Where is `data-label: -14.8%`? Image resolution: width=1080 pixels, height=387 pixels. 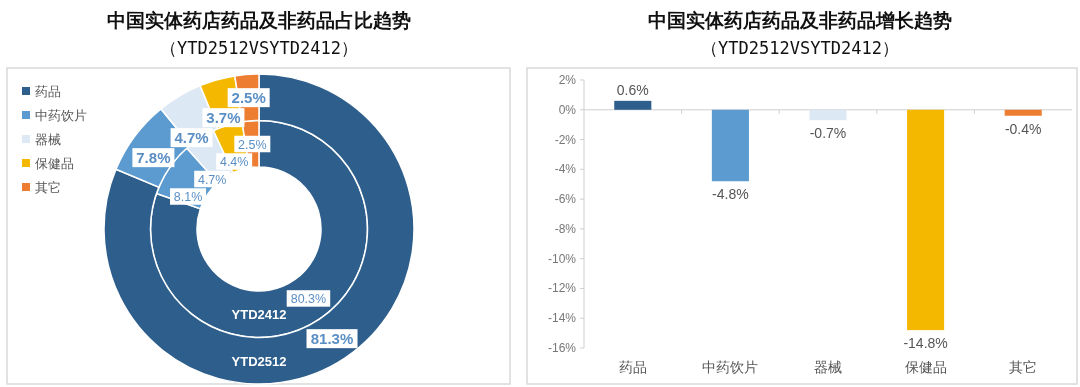 data-label: -14.8% is located at coordinates (925, 343).